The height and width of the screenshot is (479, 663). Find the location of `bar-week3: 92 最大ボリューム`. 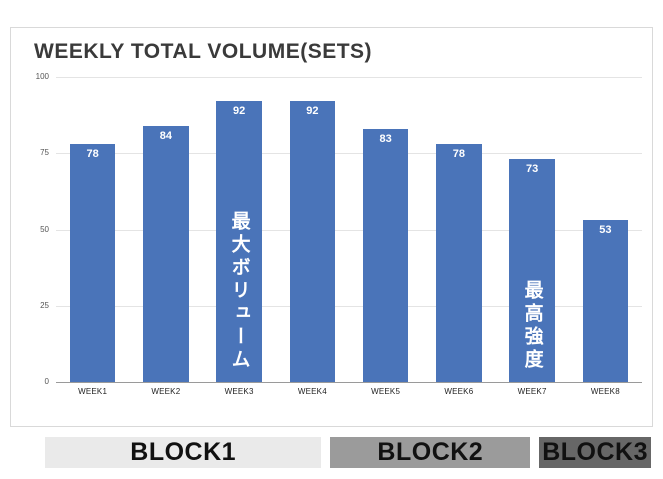

bar-week3: 92 最大ボリューム is located at coordinates (239, 241).